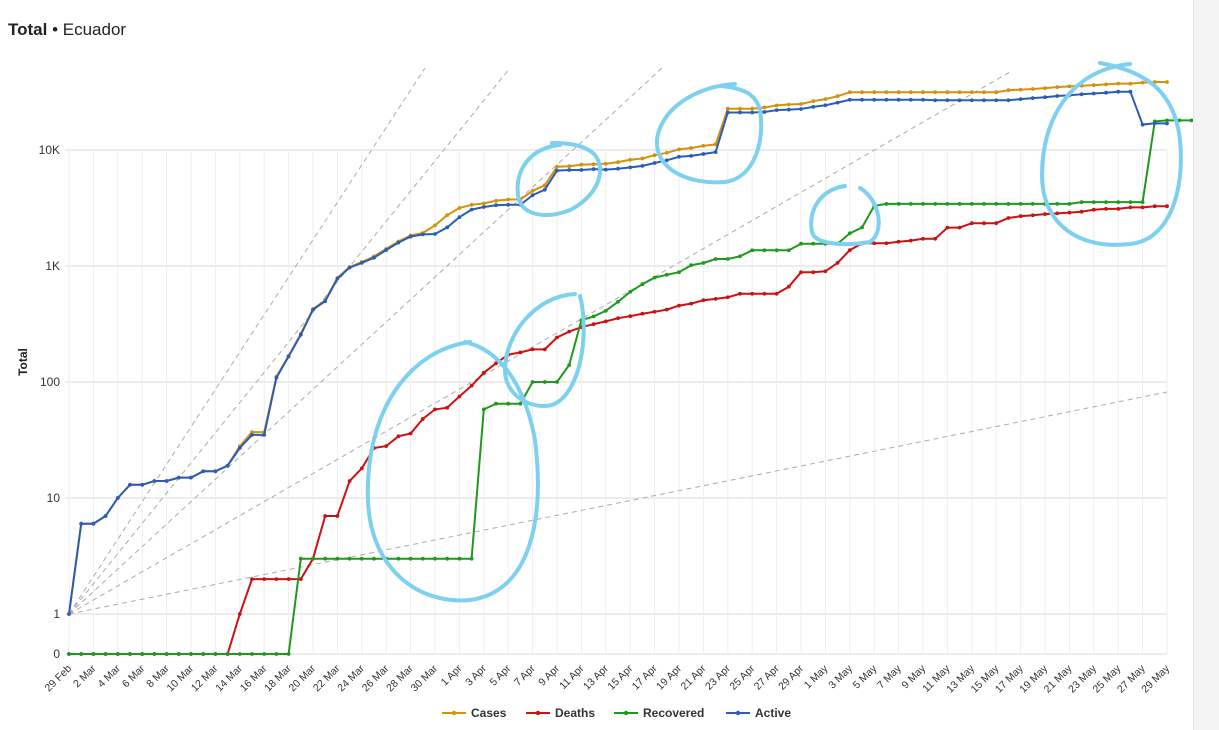 This screenshot has height=730, width=1219. Describe the element at coordinates (476, 675) in the screenshot. I see `x-tick-label-3-apr: 3 Apr` at that location.